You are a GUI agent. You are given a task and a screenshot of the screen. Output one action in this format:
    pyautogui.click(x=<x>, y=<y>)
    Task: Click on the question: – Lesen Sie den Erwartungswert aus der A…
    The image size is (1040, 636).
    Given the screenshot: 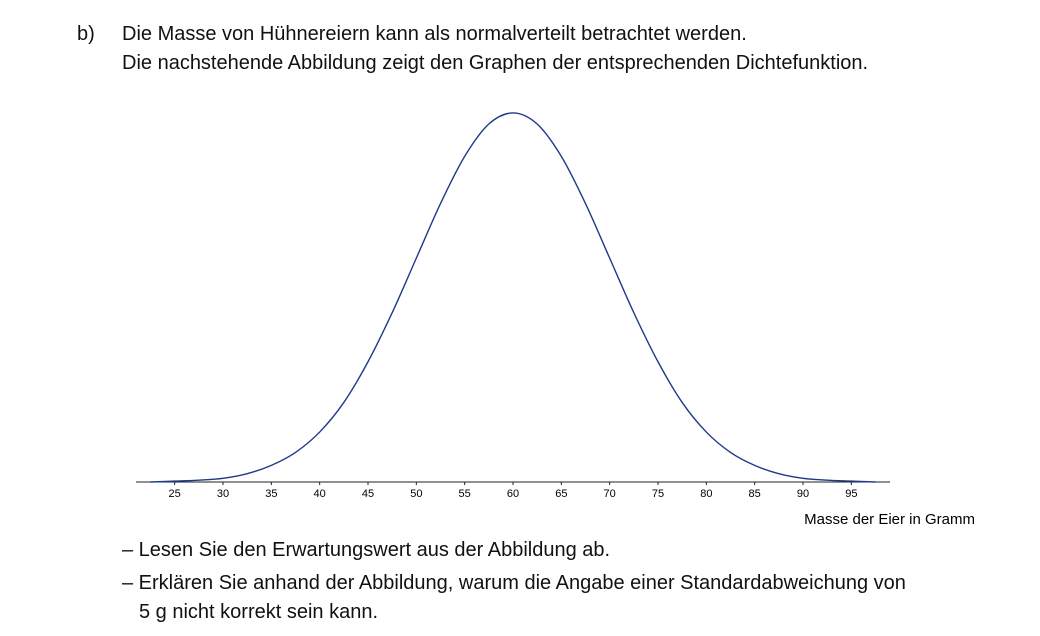 What is the action you would take?
    pyautogui.click(x=366, y=550)
    